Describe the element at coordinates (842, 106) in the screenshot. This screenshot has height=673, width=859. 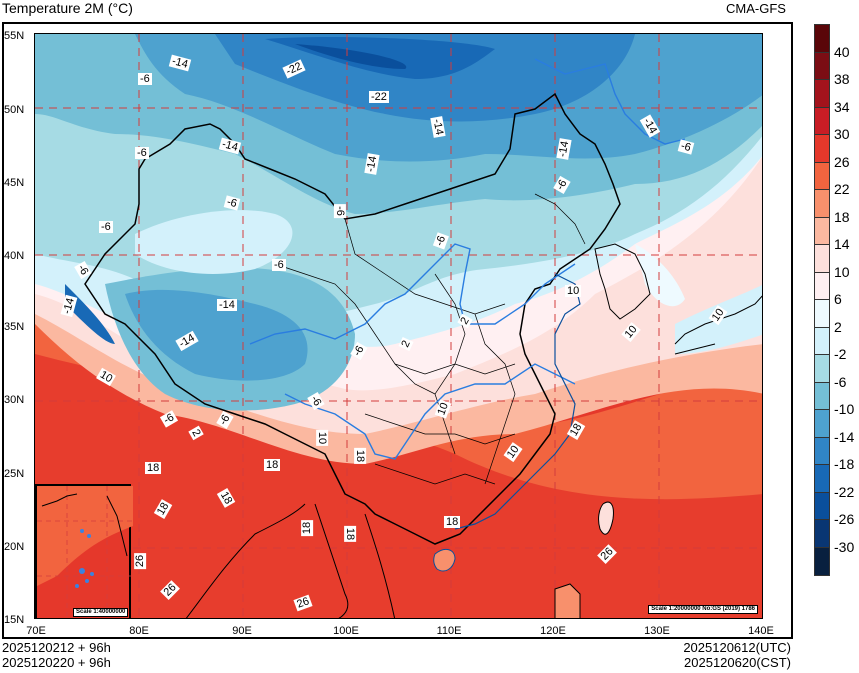
I see `colorbar-tick-label: 34` at that location.